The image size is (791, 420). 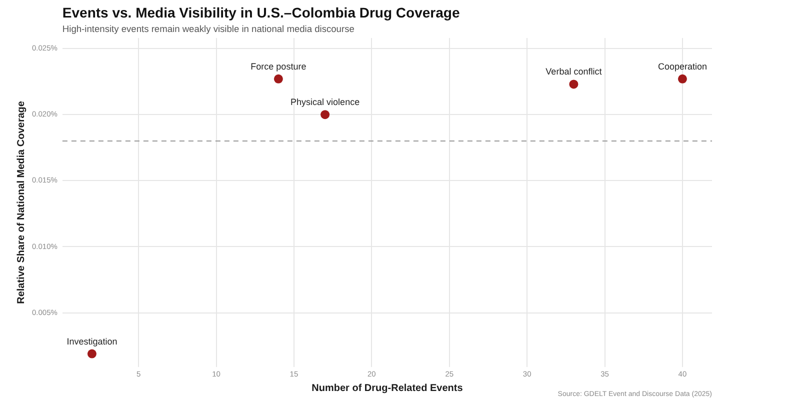 What do you see at coordinates (92, 341) in the screenshot?
I see `annotation: Investigation` at bounding box center [92, 341].